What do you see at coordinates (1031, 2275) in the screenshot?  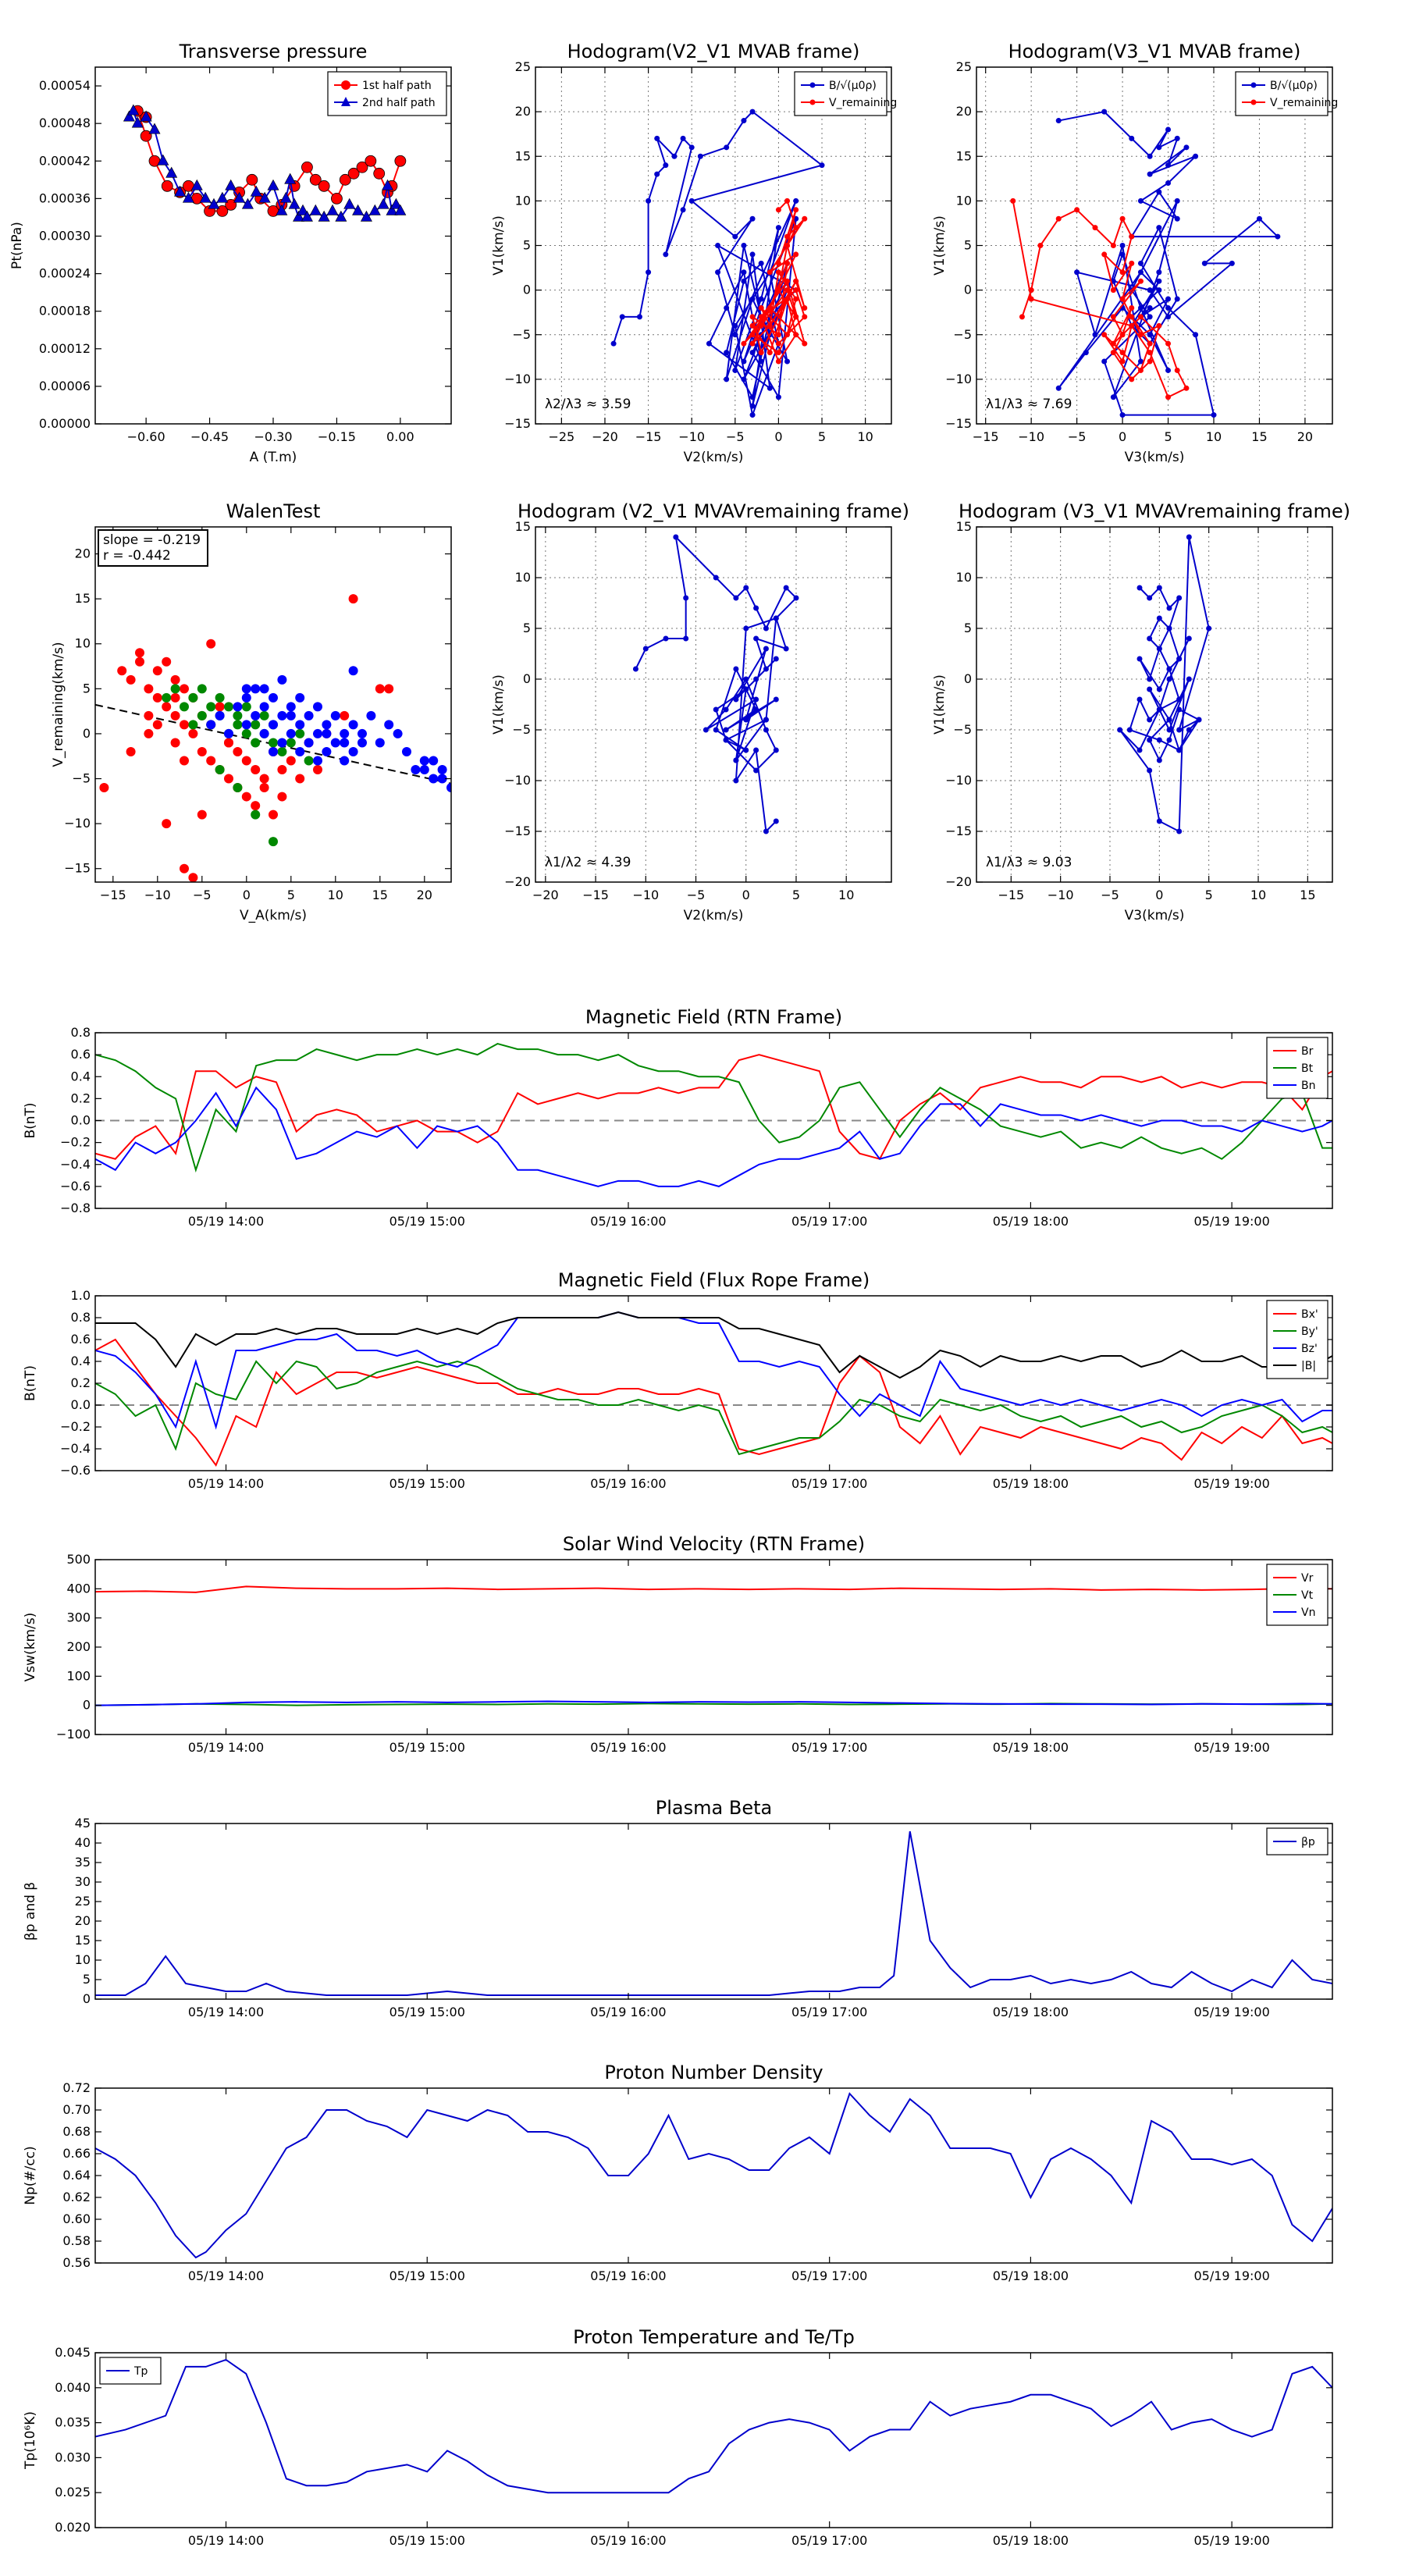 I see `x-tick-label: 05/19 18:00` at bounding box center [1031, 2275].